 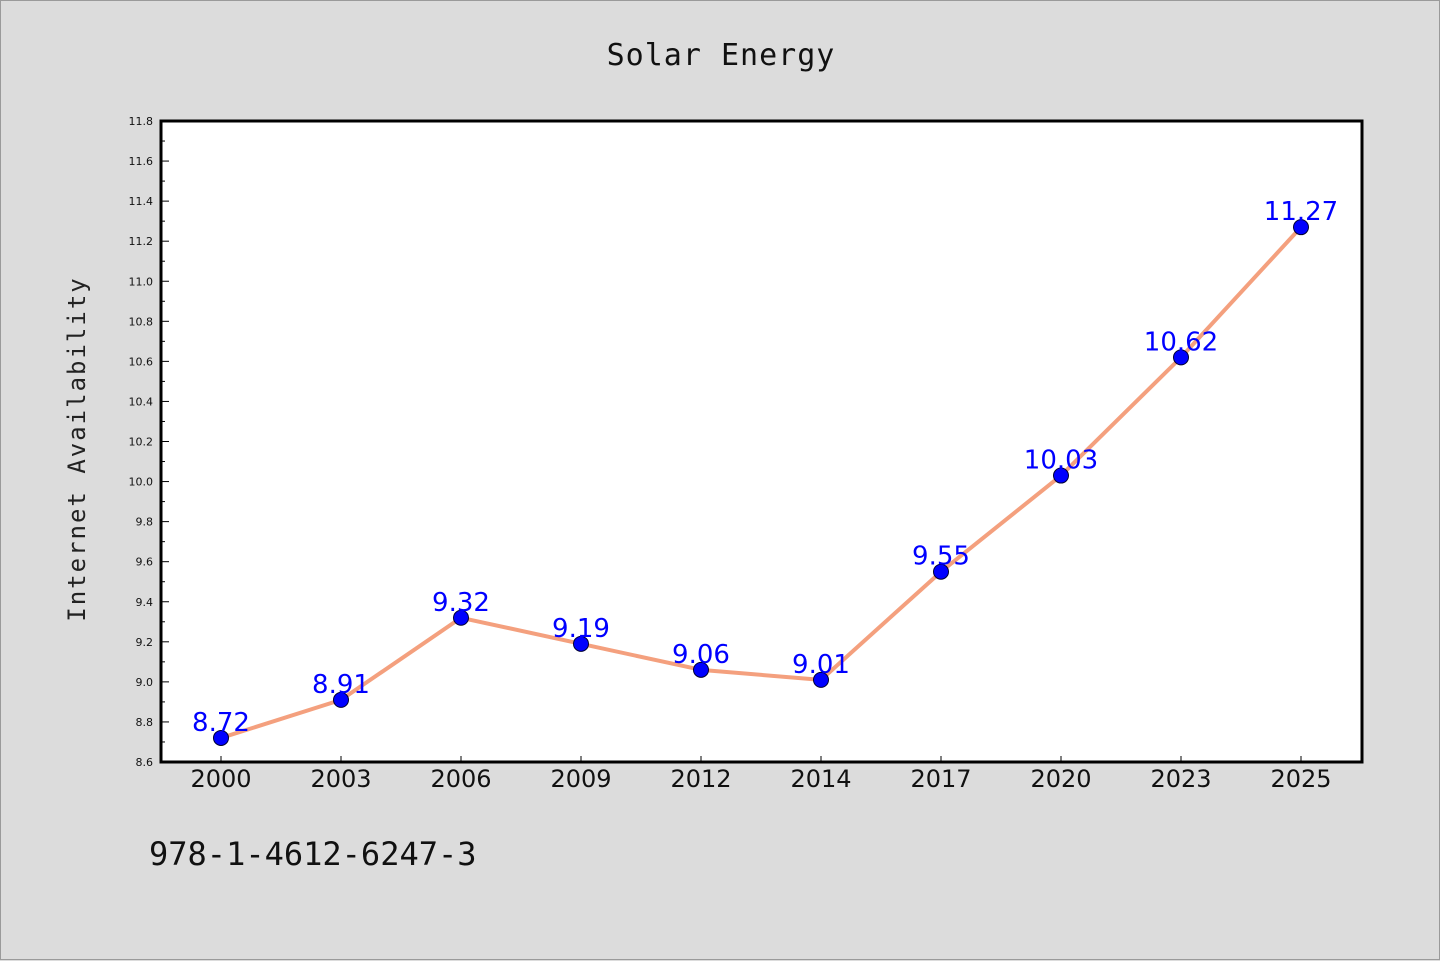 What do you see at coordinates (141, 201) in the screenshot?
I see `y-tick-label: 11.4` at bounding box center [141, 201].